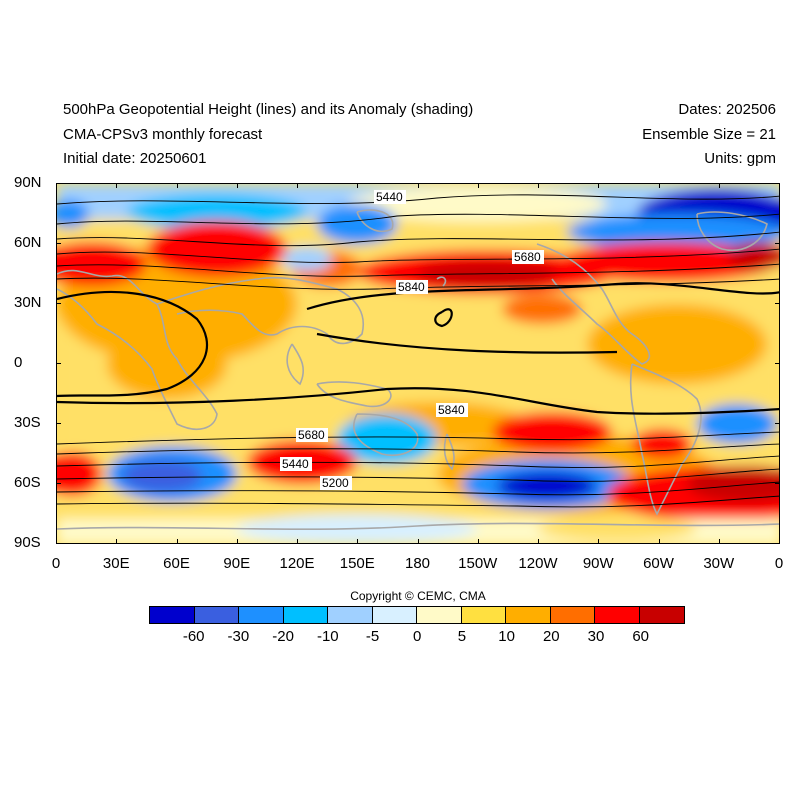 Image resolution: width=800 pixels, height=800 pixels. I want to click on longitude-label: 150W, so click(478, 563).